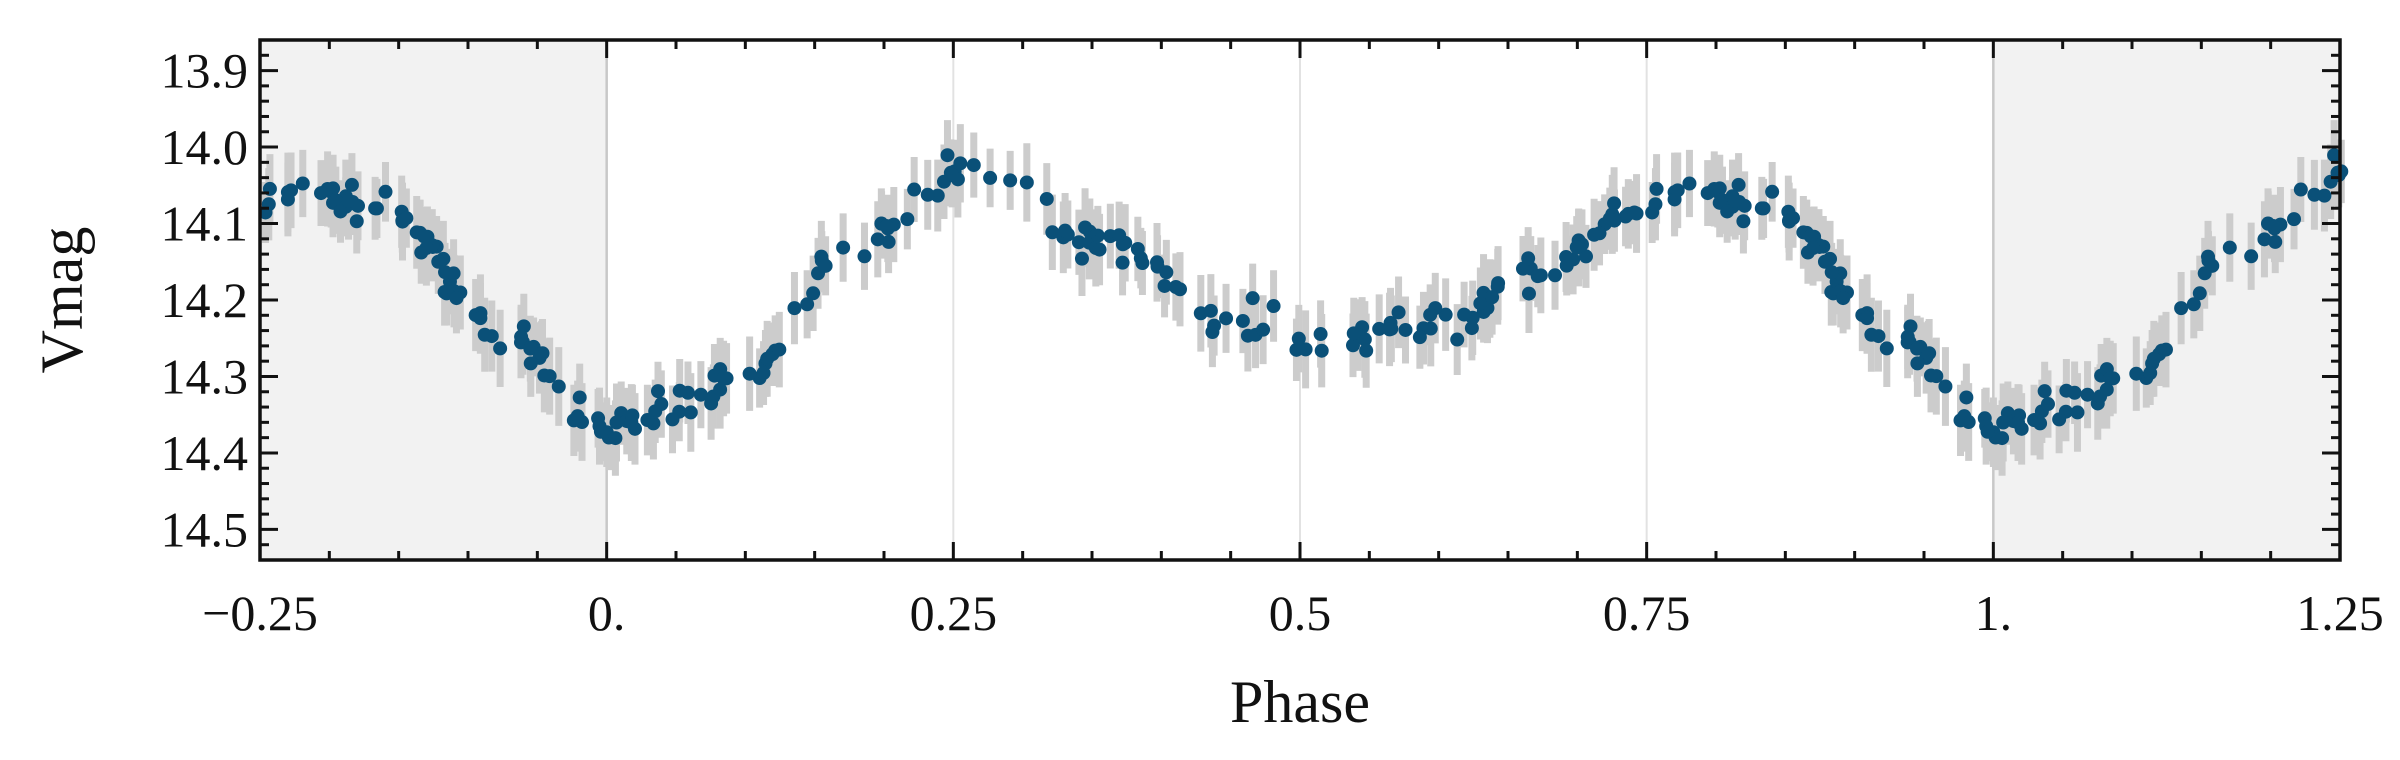 This screenshot has width=2400, height=760. What do you see at coordinates (2340, 613) in the screenshot?
I see `x-tick-label: 1.25` at bounding box center [2340, 613].